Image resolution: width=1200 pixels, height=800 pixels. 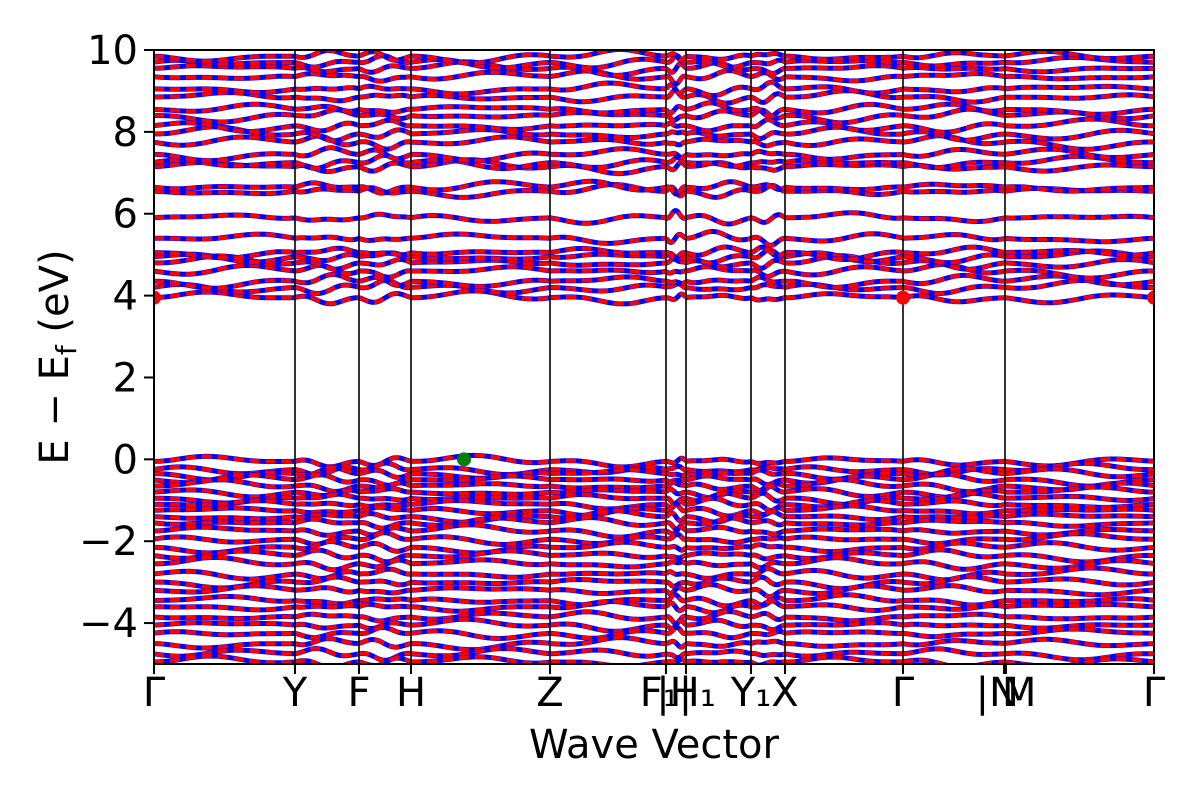 I want to click on y-tick-label: 0, so click(x=125, y=460).